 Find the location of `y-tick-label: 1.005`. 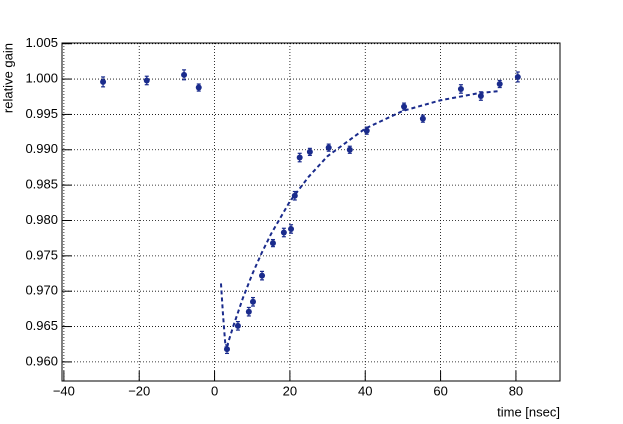

y-tick-label: 1.005 is located at coordinates (41, 42).